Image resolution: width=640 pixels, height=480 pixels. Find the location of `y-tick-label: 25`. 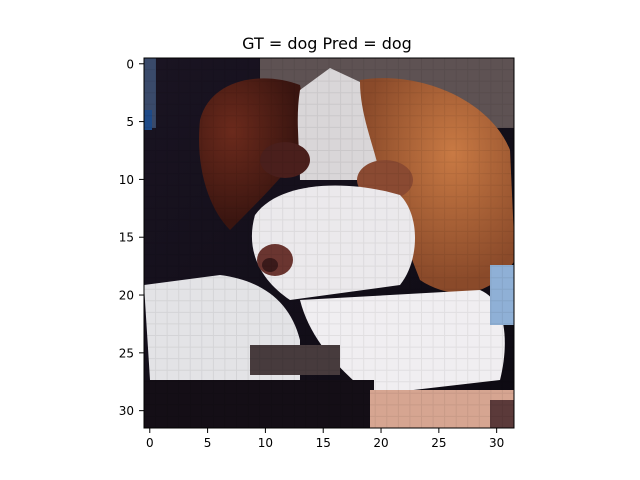

y-tick-label: 25 is located at coordinates (126, 353).